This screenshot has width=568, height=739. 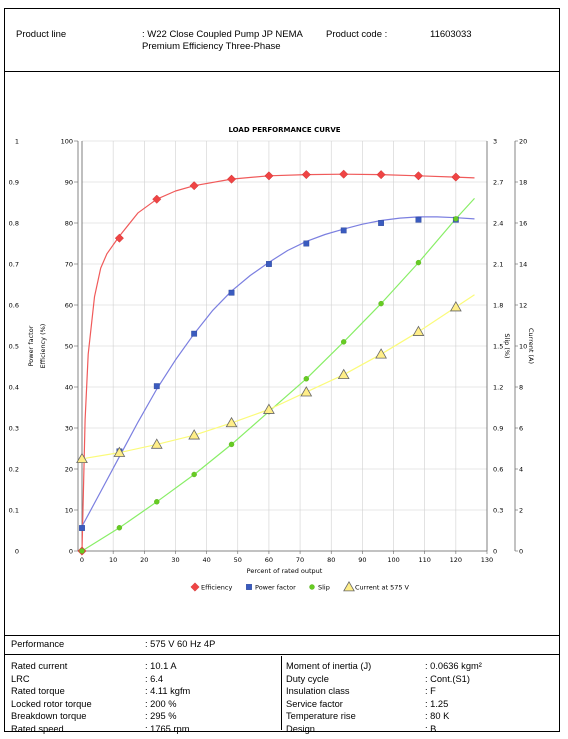 I want to click on efficiency-tick-label: 10, so click(x=69, y=511).